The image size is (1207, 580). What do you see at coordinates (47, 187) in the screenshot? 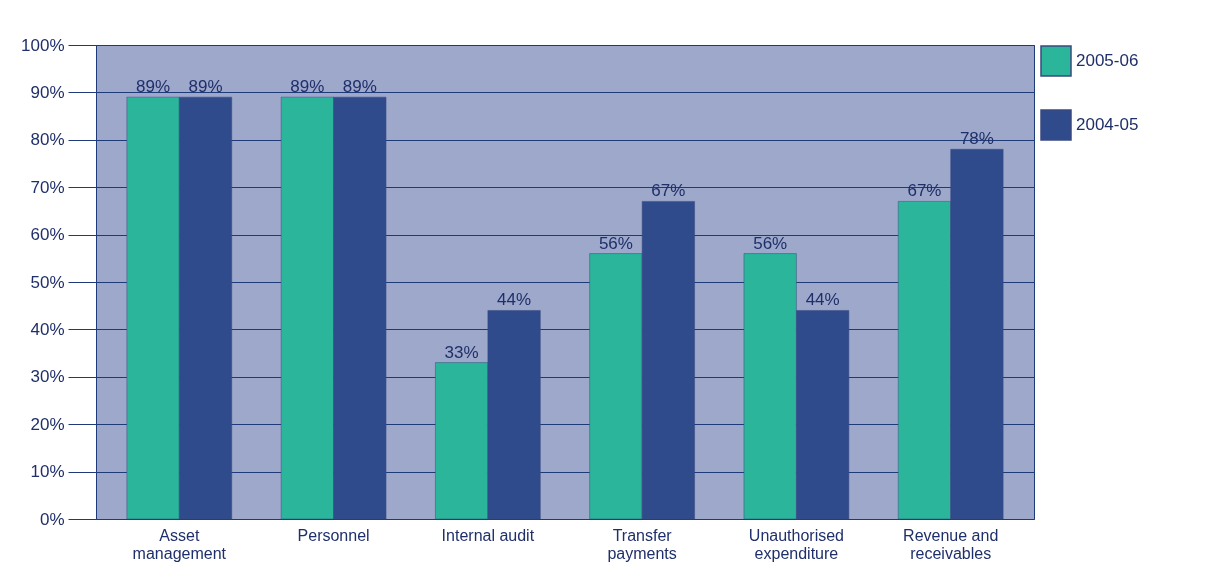
I see `y-tick-label: 70%` at bounding box center [47, 187].